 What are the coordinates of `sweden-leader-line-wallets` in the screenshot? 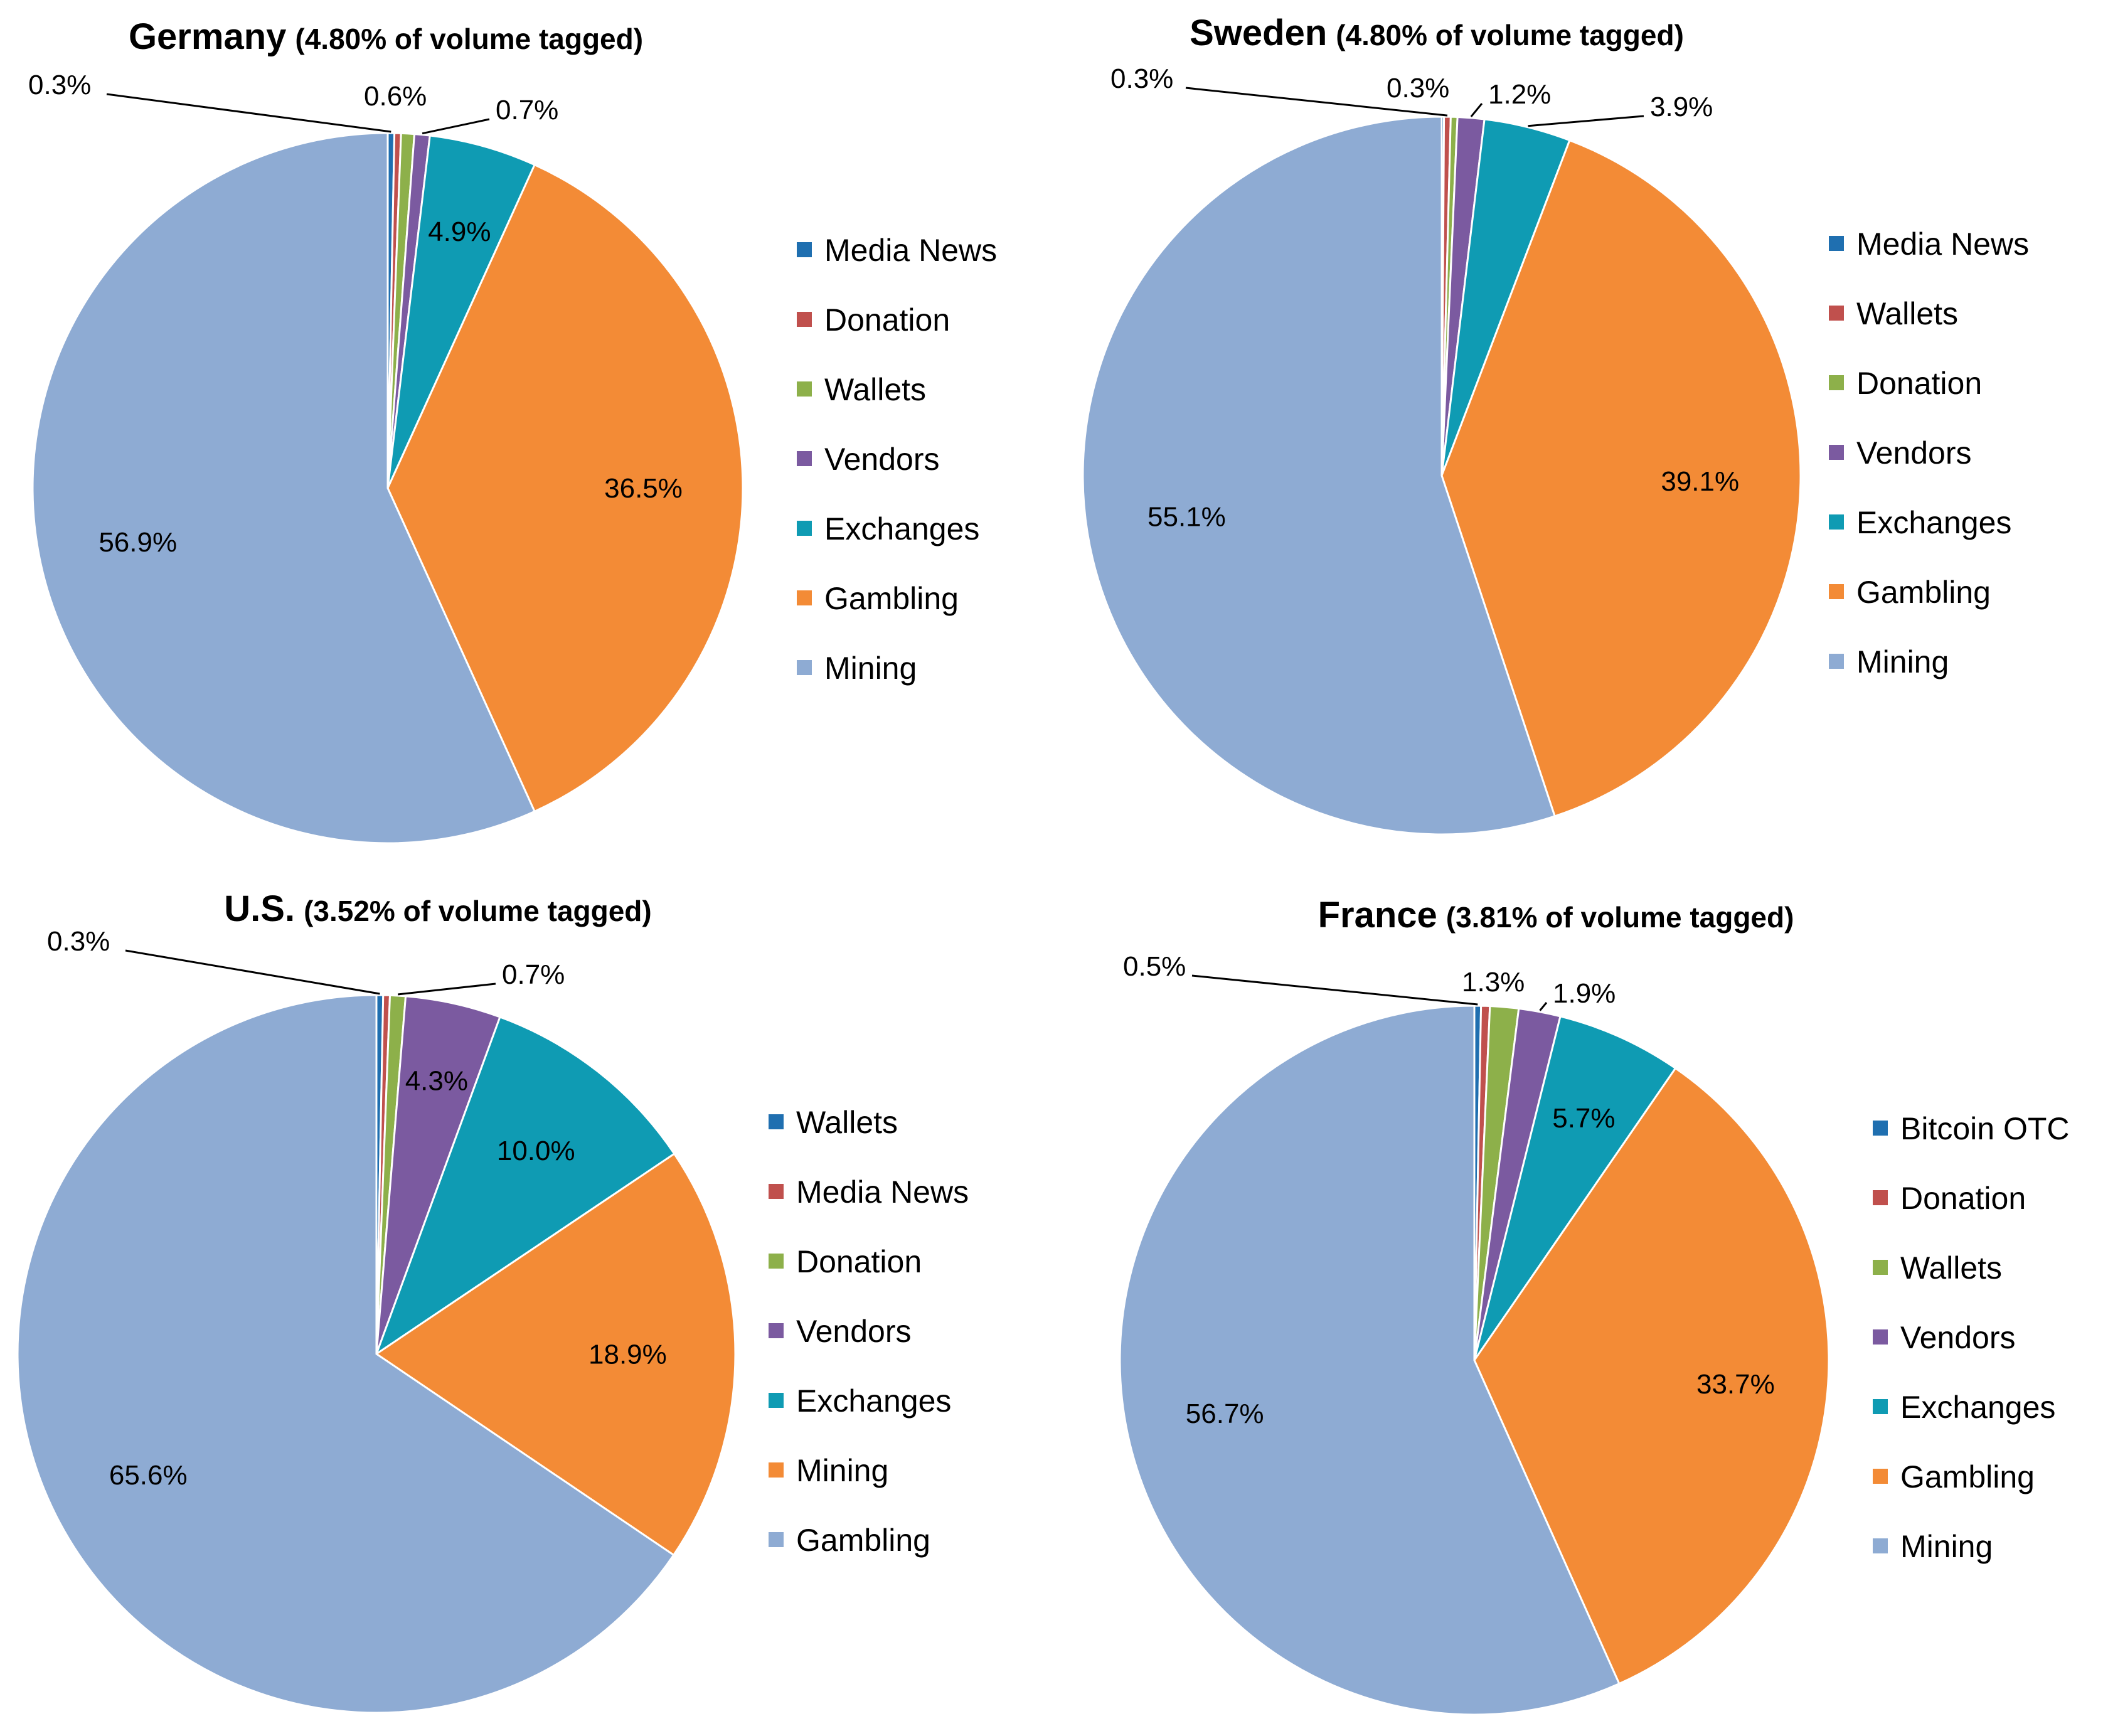 It's located at (1317, 102).